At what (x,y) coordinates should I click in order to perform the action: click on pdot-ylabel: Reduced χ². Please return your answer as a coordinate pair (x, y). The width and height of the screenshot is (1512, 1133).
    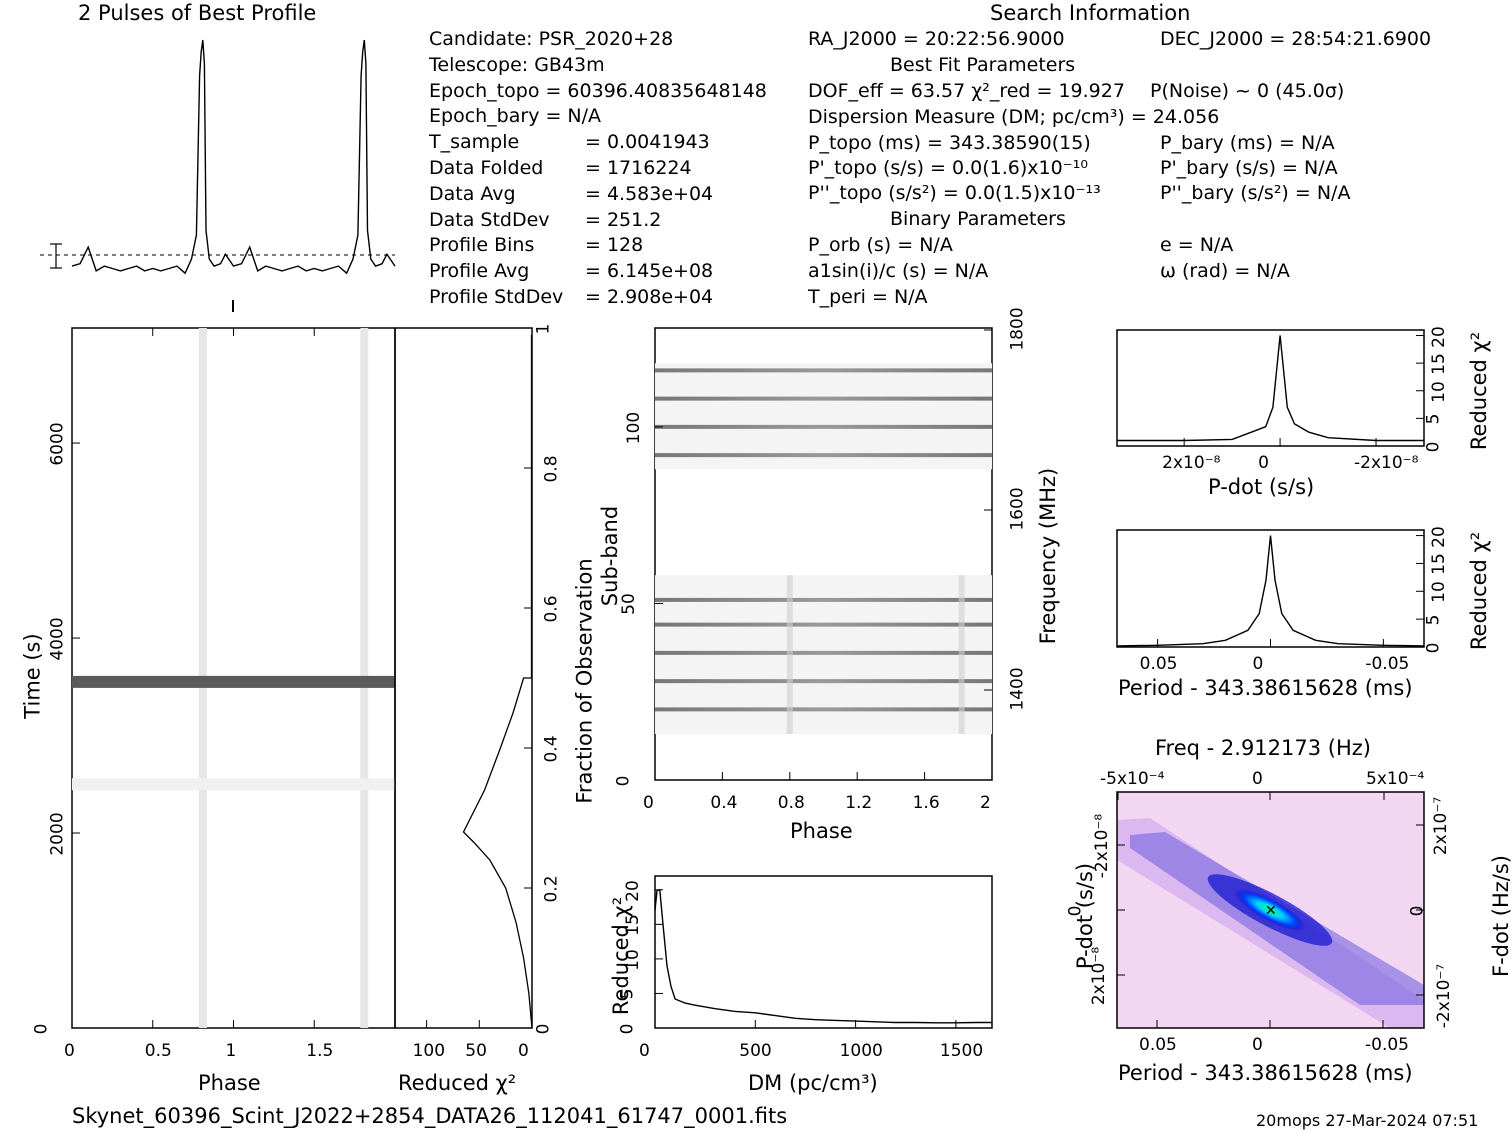
    Looking at the image, I should click on (1479, 391).